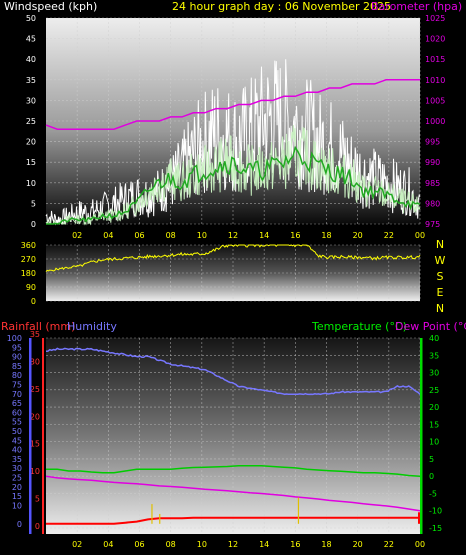 The image size is (466, 555). Describe the element at coordinates (432, 203) in the screenshot. I see `baro-tick-label: 980` at that location.